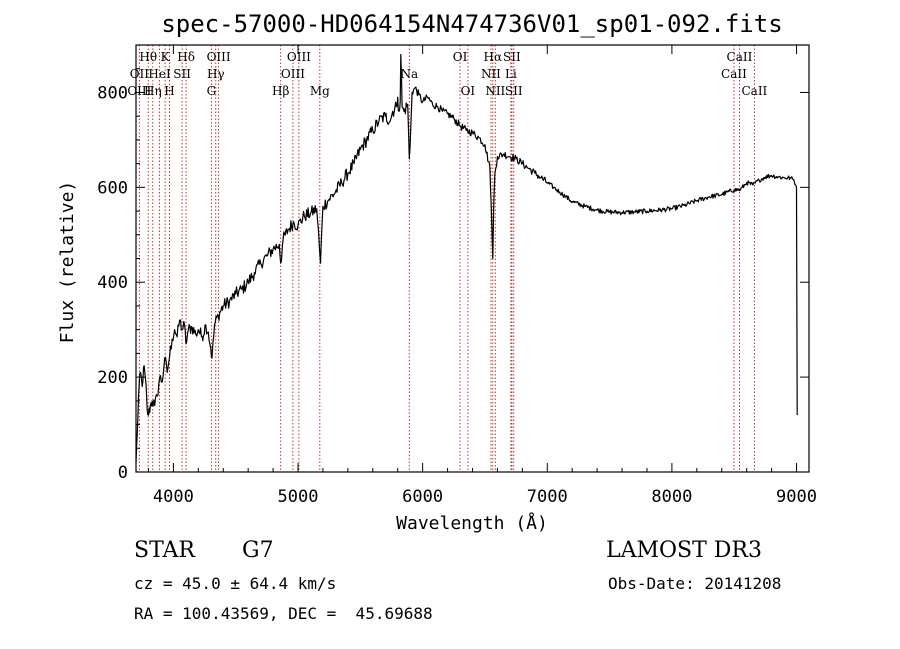  I want to click on line-marker-label: HeI, so click(159, 74).